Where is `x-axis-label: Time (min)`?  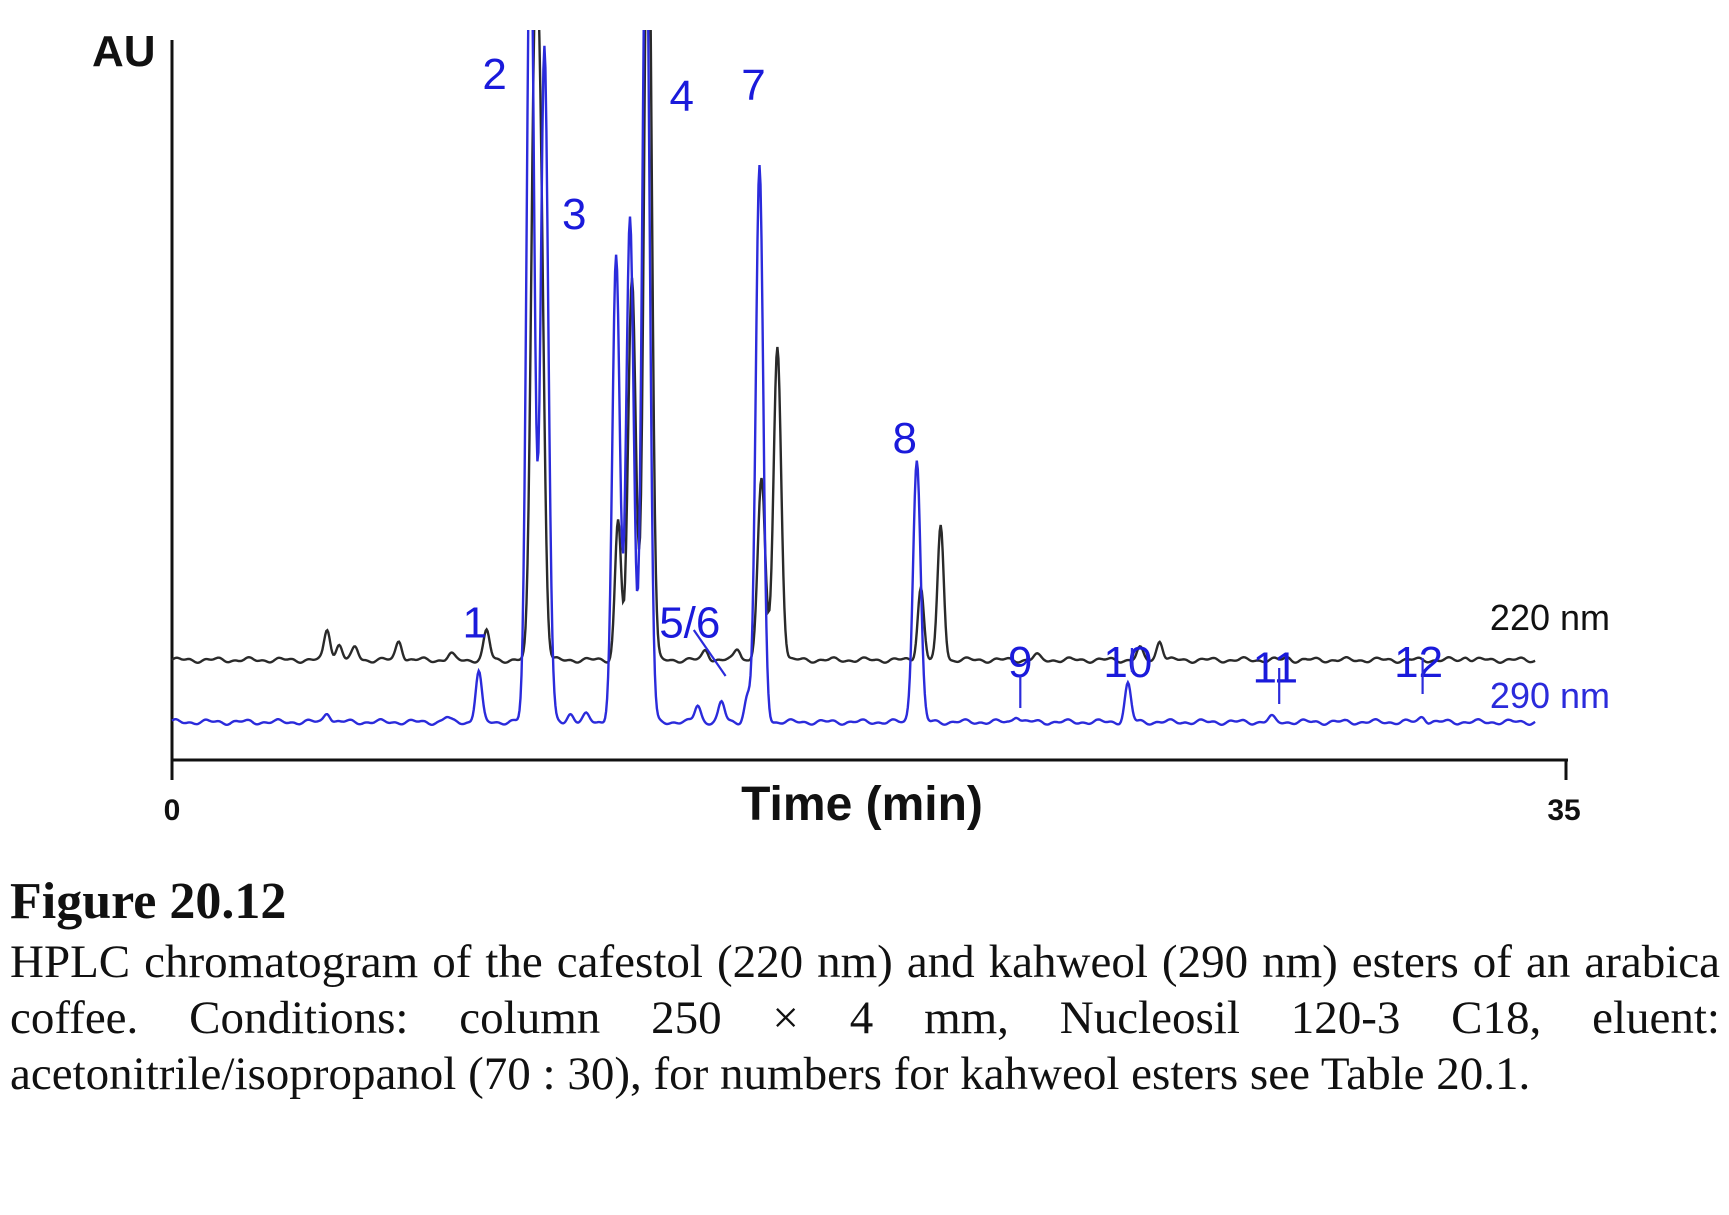 x-axis-label: Time (min) is located at coordinates (862, 804).